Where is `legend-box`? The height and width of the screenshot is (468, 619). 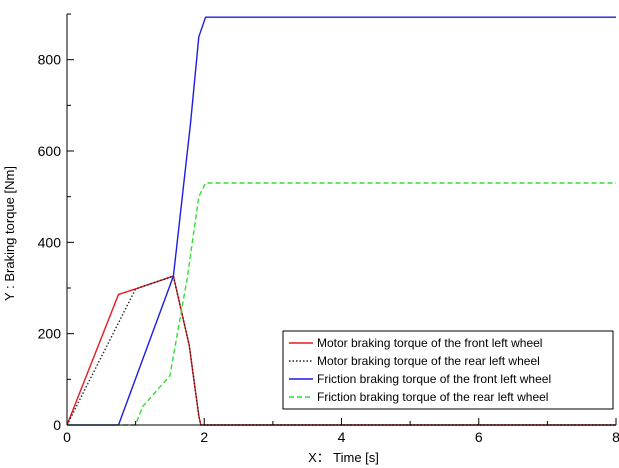 legend-box is located at coordinates (448, 370).